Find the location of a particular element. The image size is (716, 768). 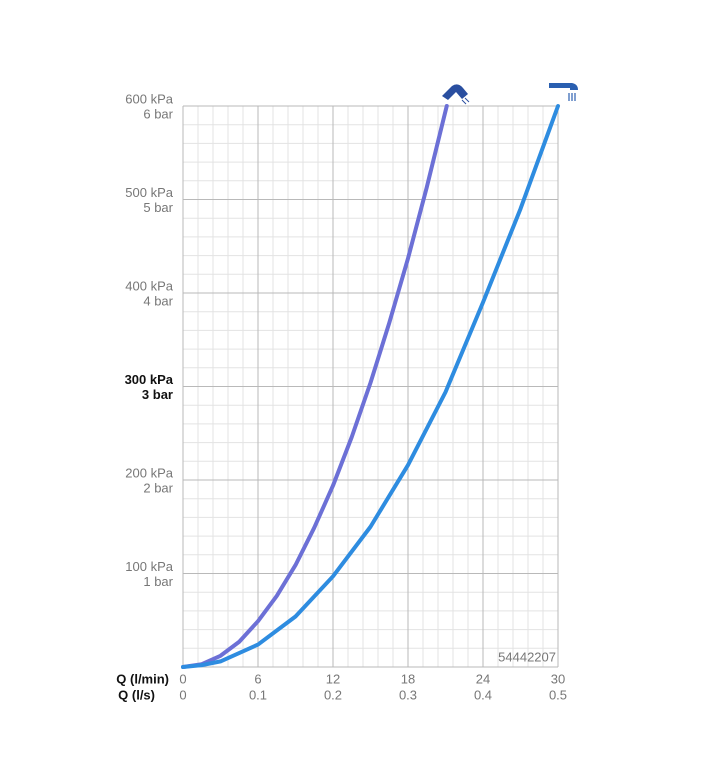

y2-tick-label: 3 bar is located at coordinates (157, 394).